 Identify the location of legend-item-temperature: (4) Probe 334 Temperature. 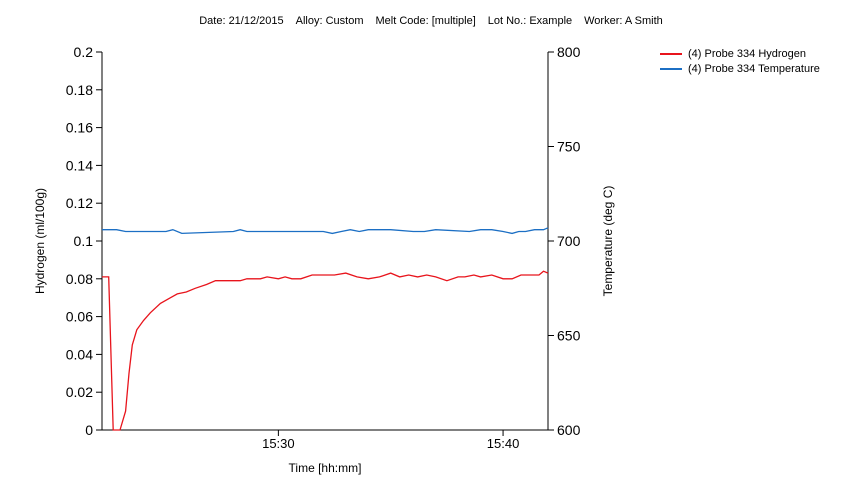
(740, 68).